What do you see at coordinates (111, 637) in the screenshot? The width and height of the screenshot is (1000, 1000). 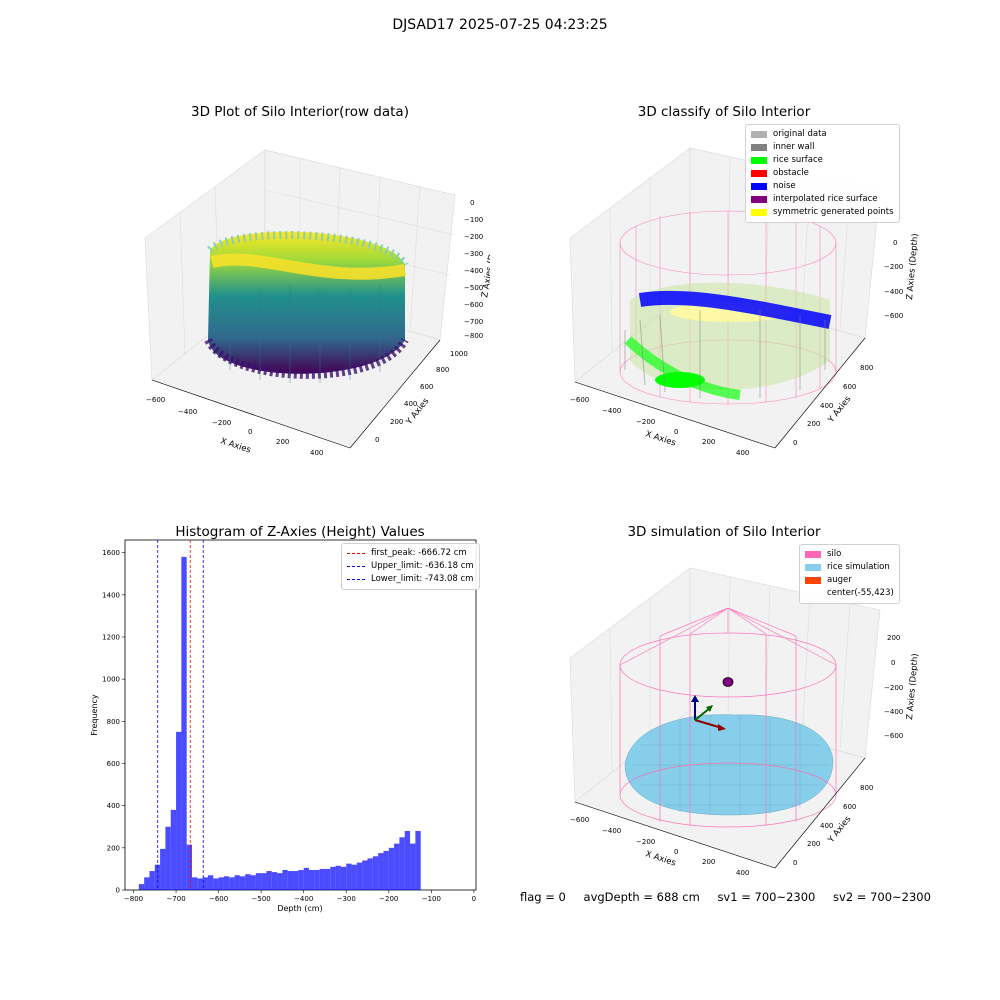 I see `y-tick-label: 1200` at bounding box center [111, 637].